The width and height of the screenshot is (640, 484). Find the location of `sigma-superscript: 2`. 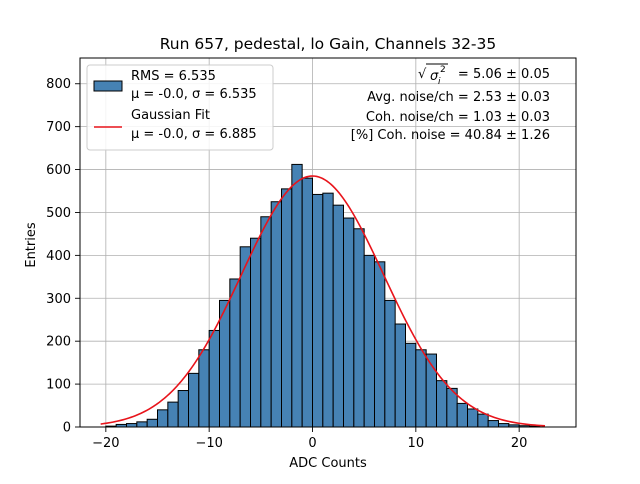

sigma-superscript: 2 is located at coordinates (443, 70).